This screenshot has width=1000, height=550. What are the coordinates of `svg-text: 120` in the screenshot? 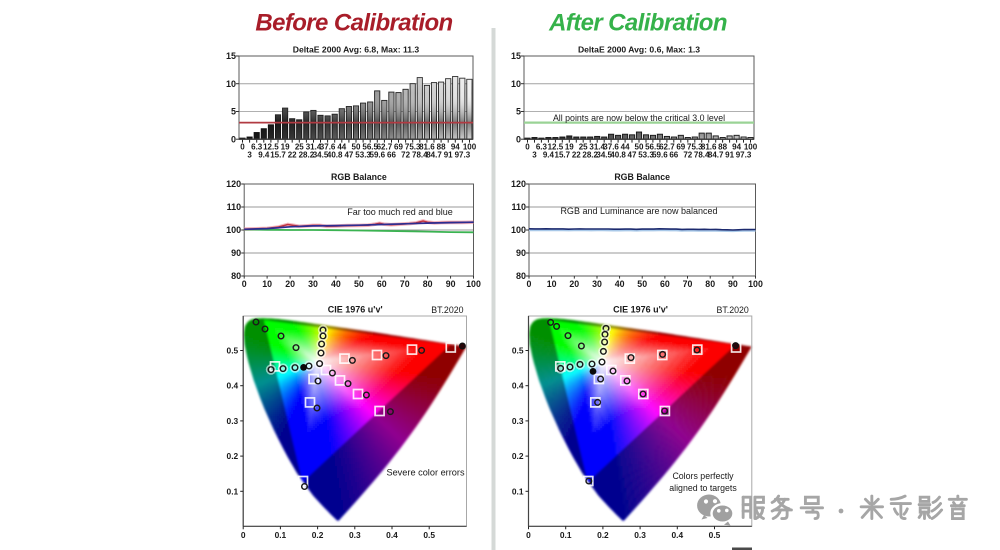 It's located at (233, 184).